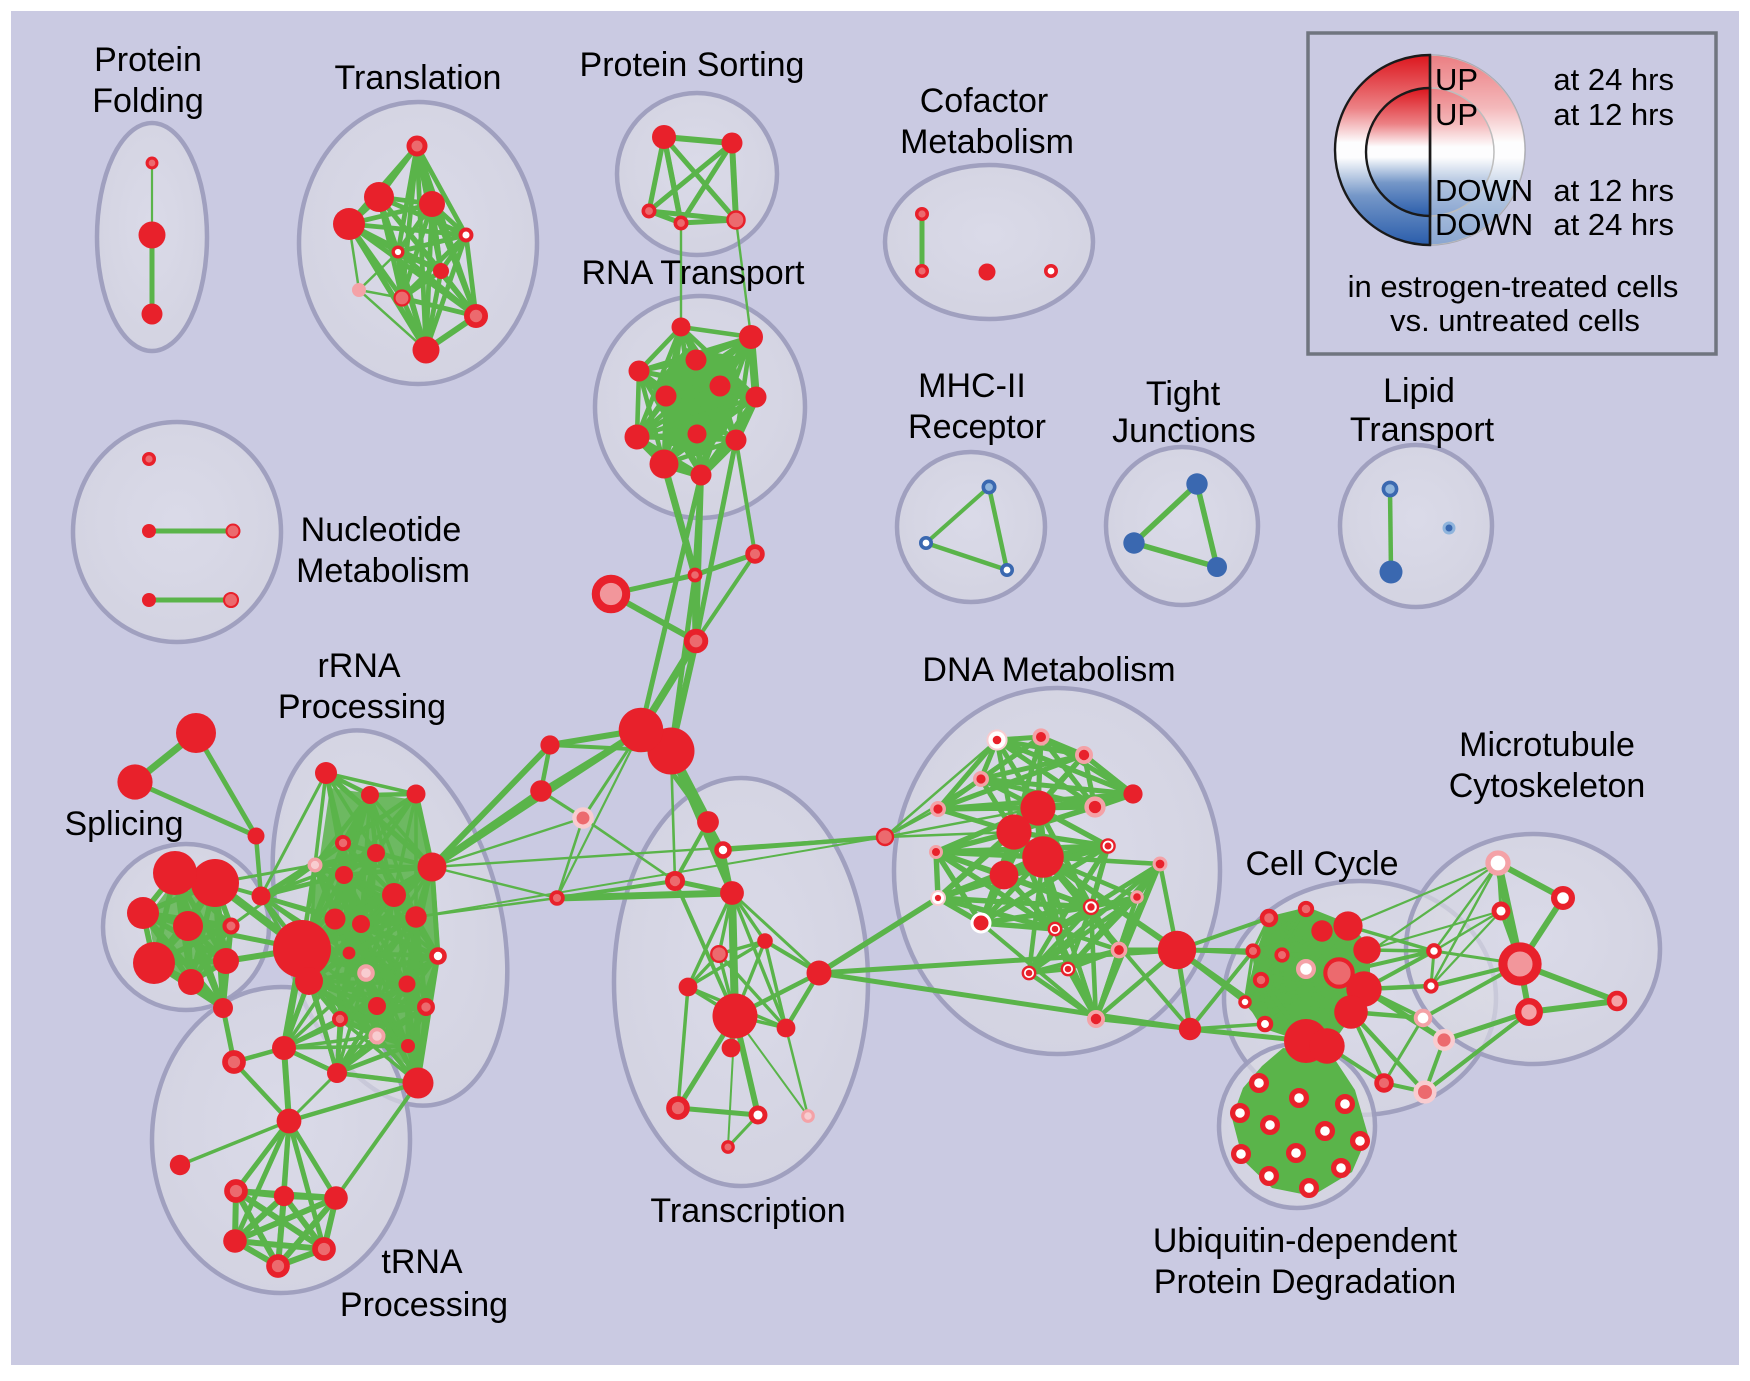 The height and width of the screenshot is (1381, 1750). I want to click on svg-text: Microtubule, so click(1547, 745).